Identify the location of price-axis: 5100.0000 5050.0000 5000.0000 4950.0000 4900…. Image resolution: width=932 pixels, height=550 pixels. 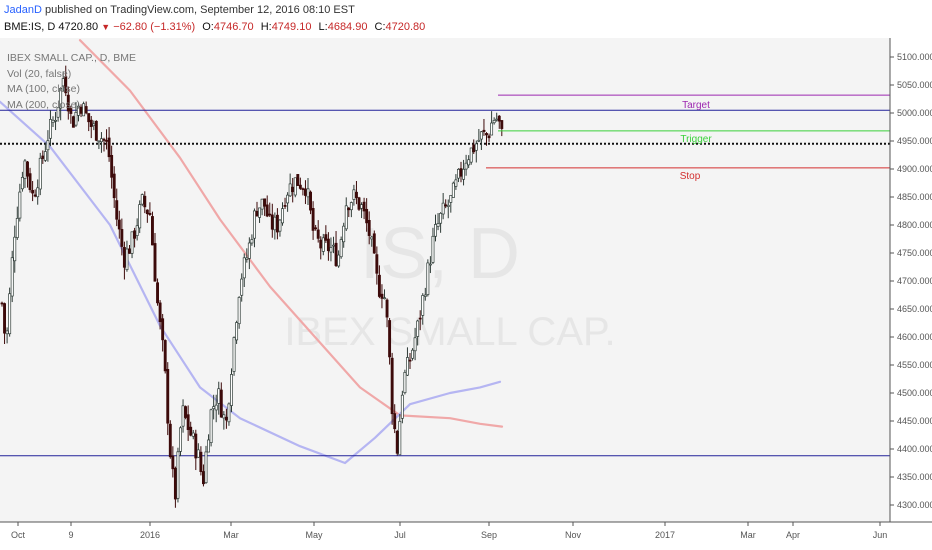
(910, 280).